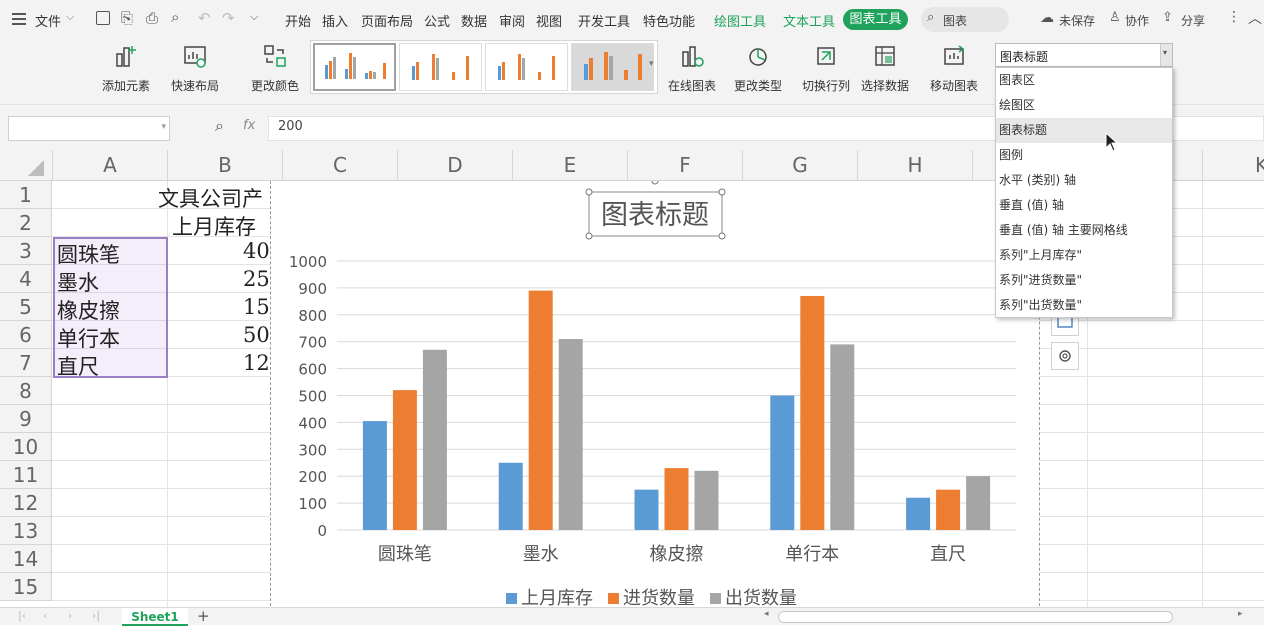 The image size is (1264, 626). I want to click on tab-page-layout: 页面布局, so click(387, 22).